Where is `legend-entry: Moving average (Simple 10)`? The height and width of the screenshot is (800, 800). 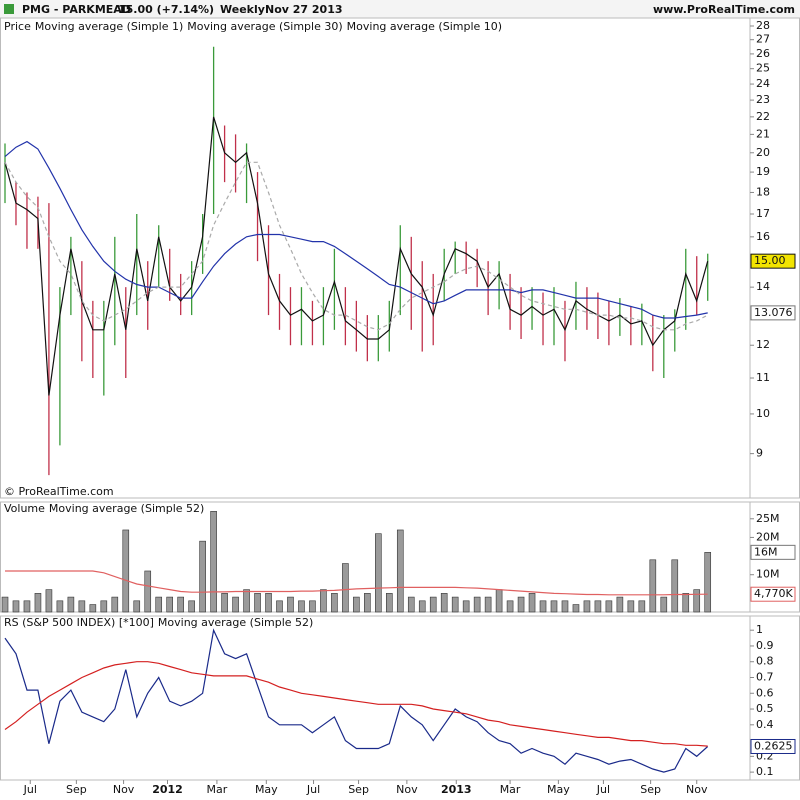
legend-entry: Moving average (Simple 10) is located at coordinates (424, 26).